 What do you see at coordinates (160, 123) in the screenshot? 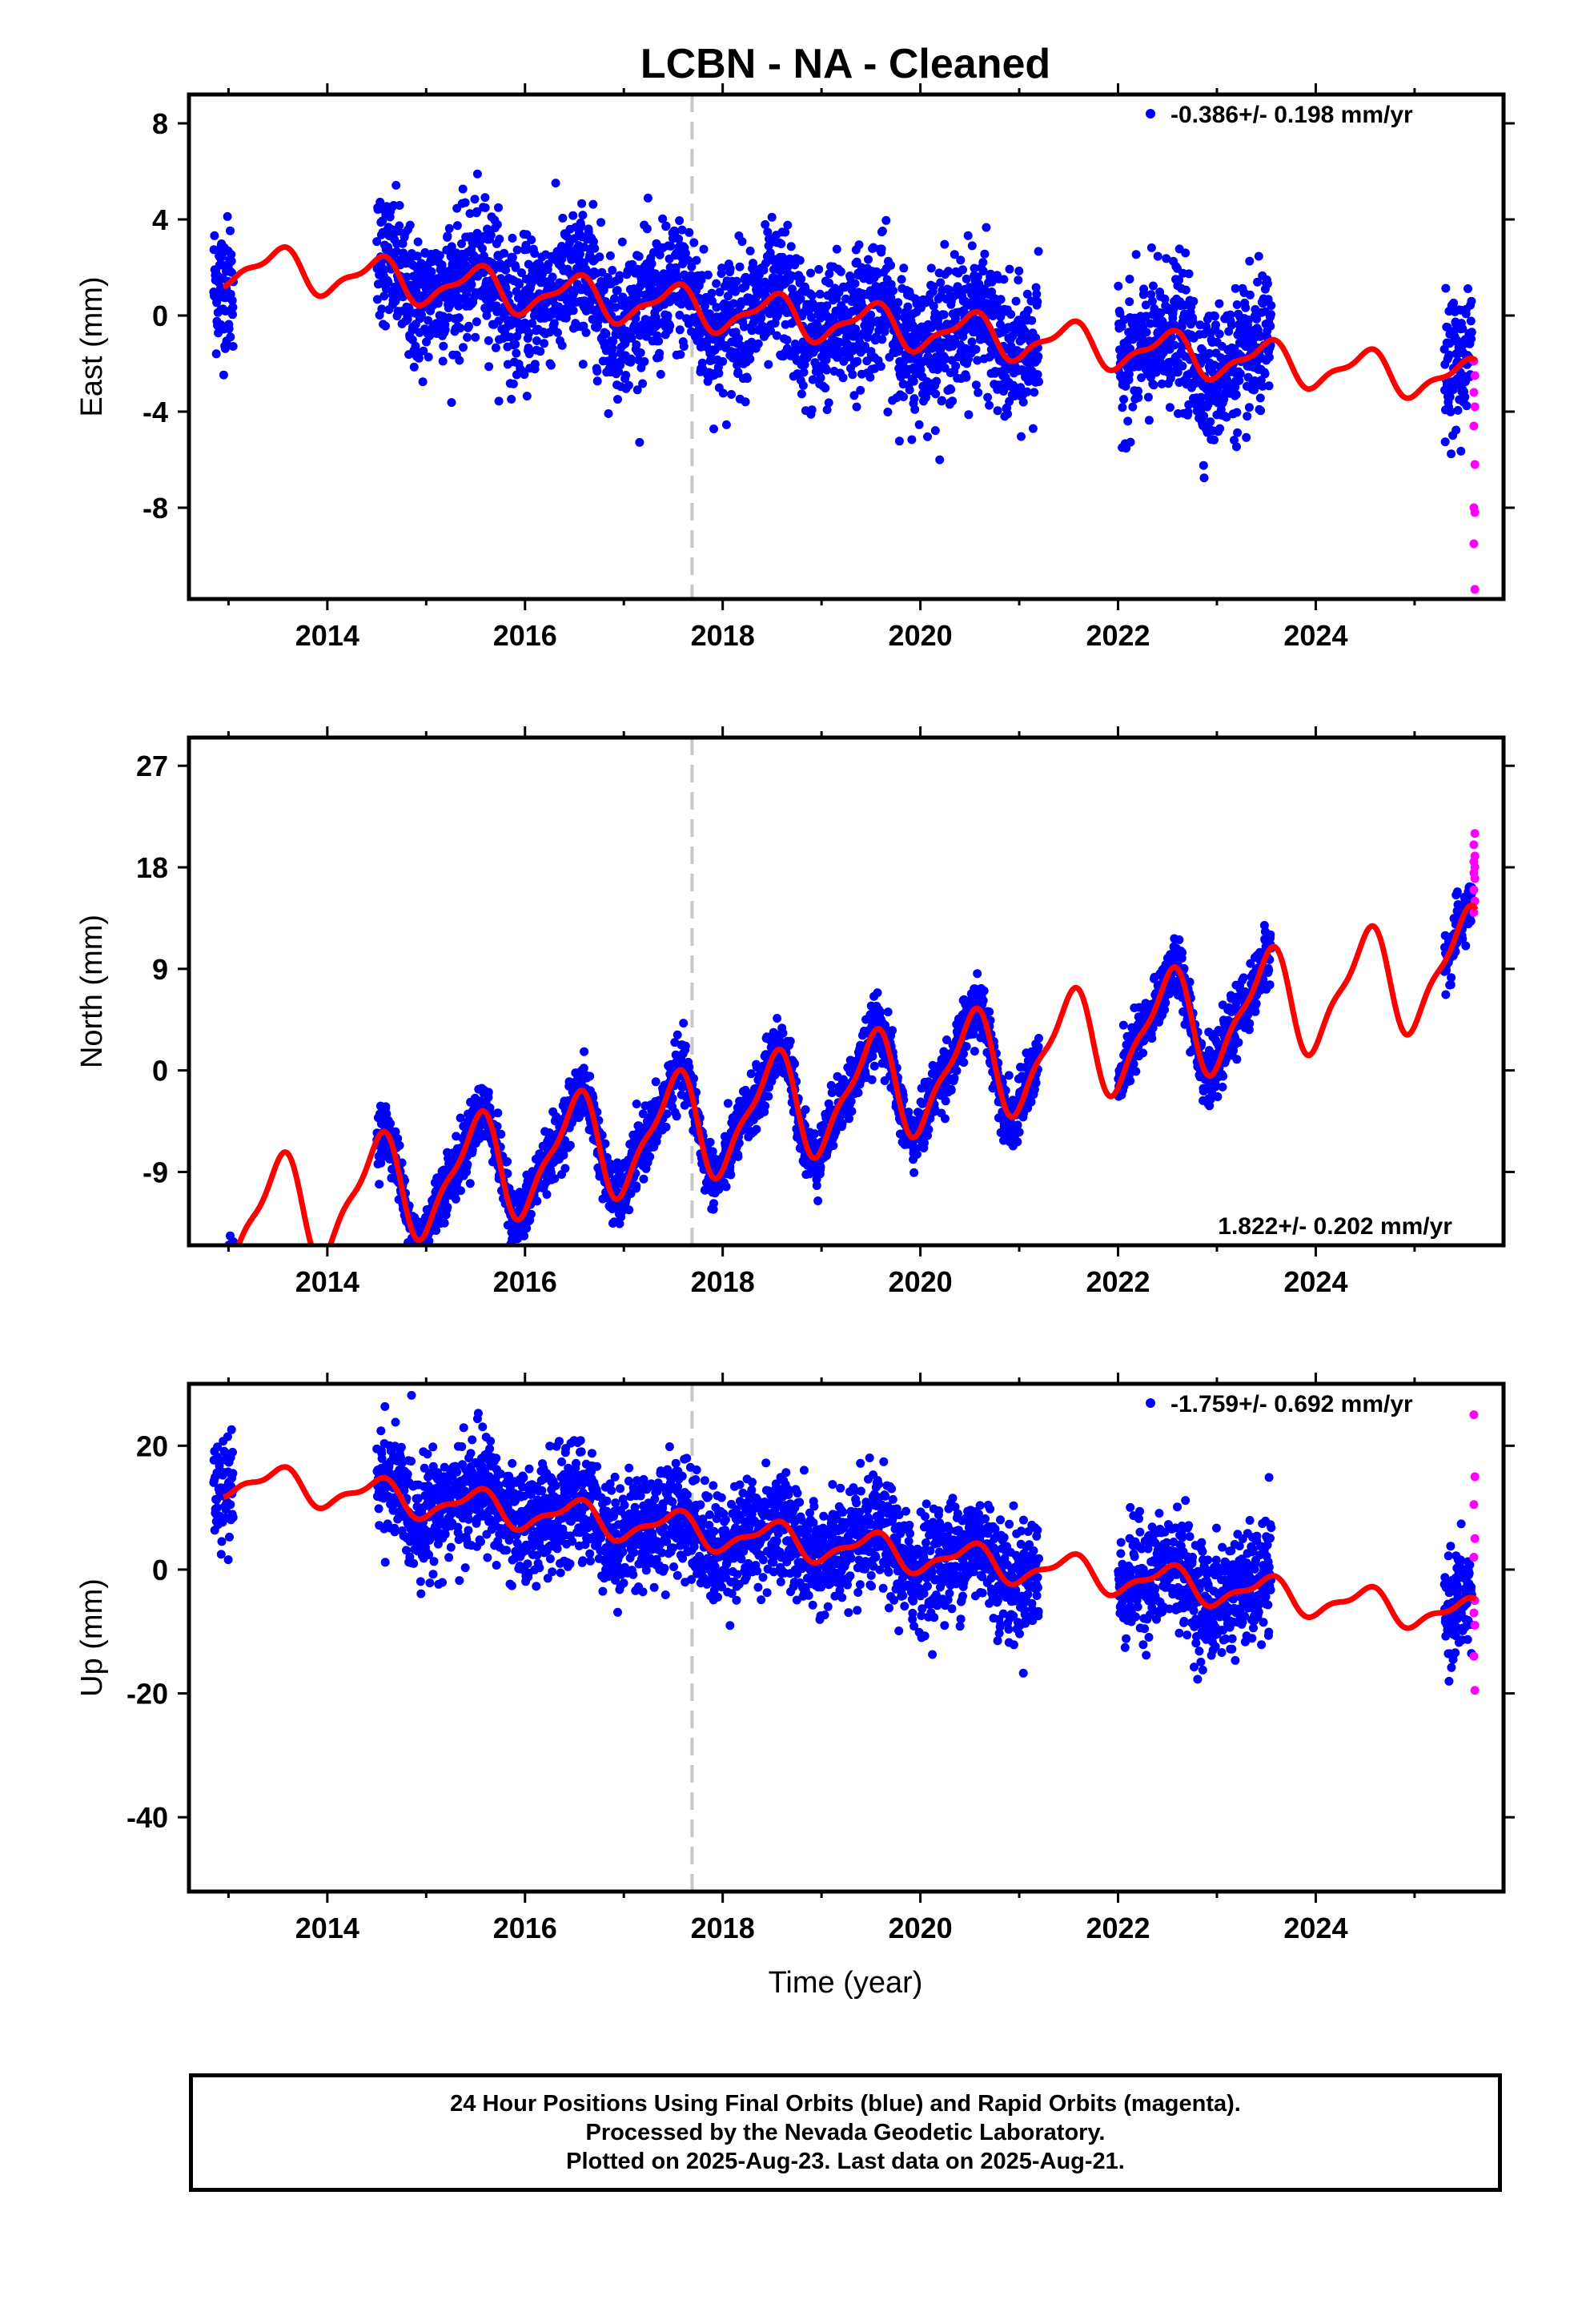
I see `y-tick-label: 8` at bounding box center [160, 123].